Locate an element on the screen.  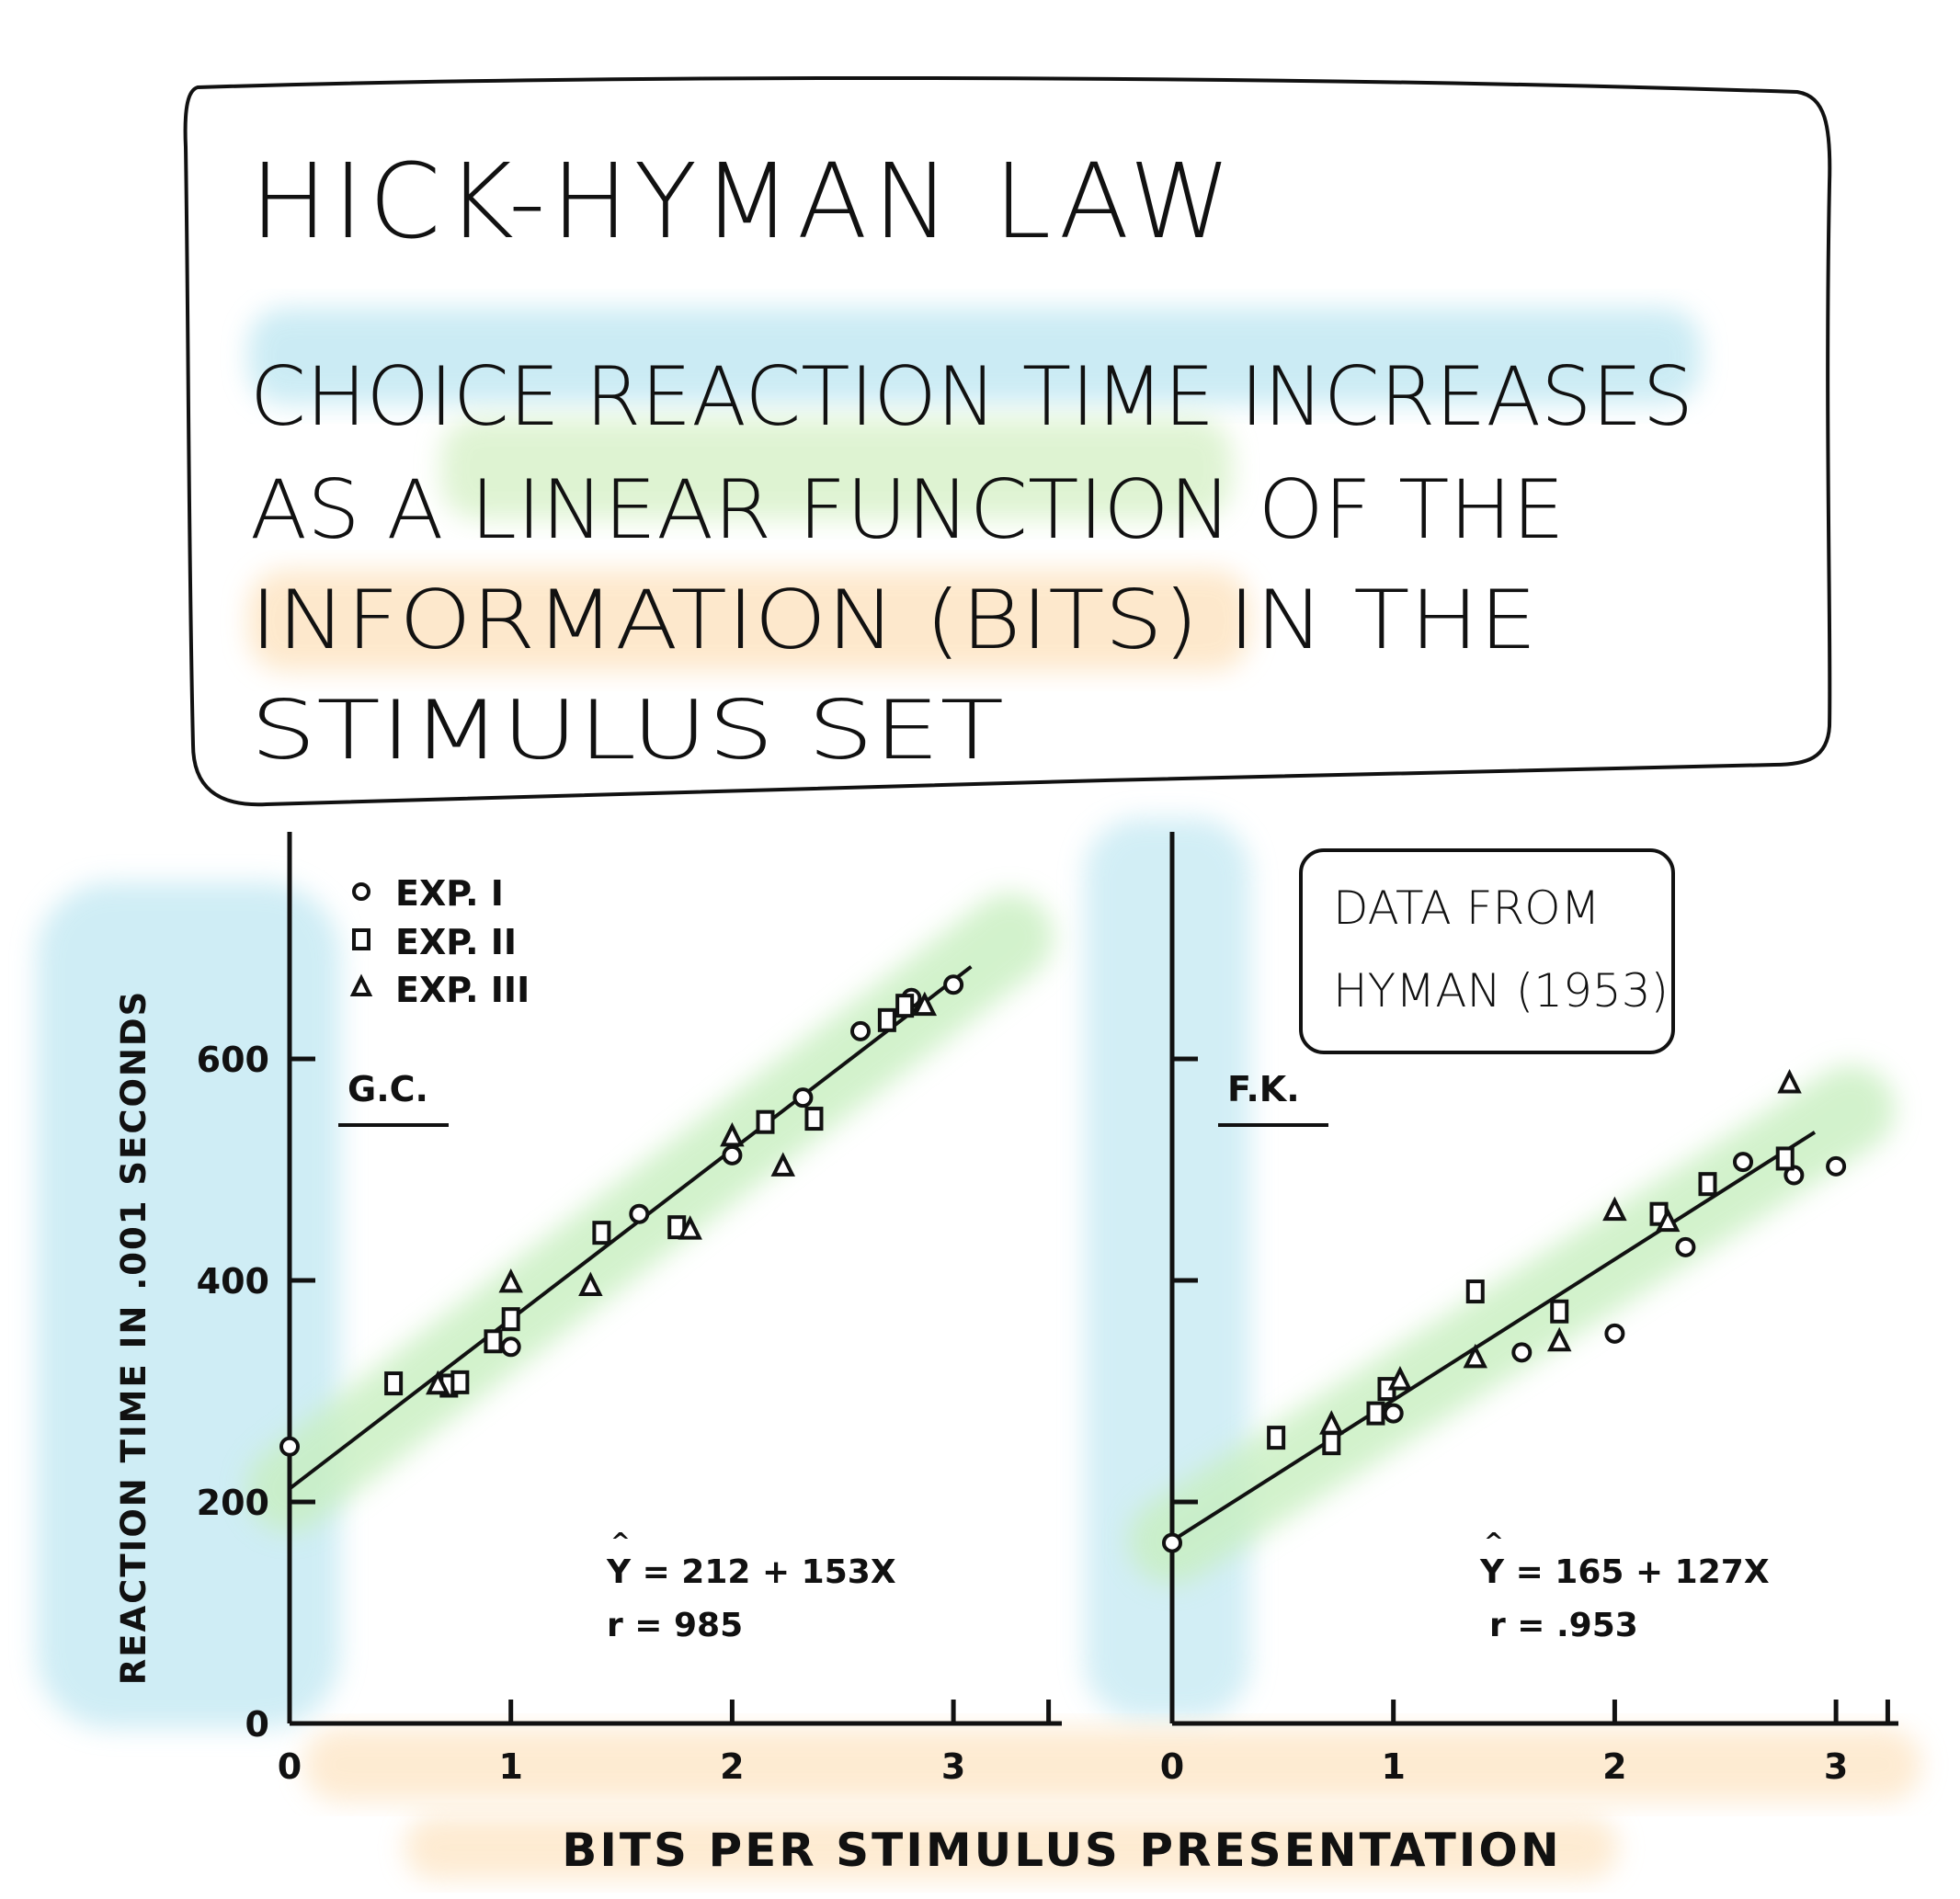
definition-line-2: AS A LINEAR FUNCTION OF THE is located at coordinates (907, 509).